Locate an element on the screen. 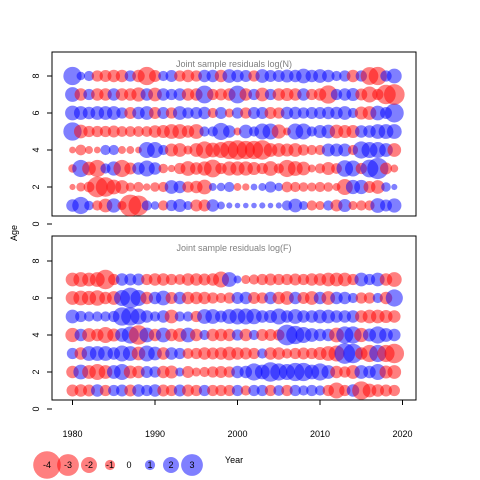 Image resolution: width=480 pixels, height=480 pixels. legend-label: -2 is located at coordinates (89, 465).